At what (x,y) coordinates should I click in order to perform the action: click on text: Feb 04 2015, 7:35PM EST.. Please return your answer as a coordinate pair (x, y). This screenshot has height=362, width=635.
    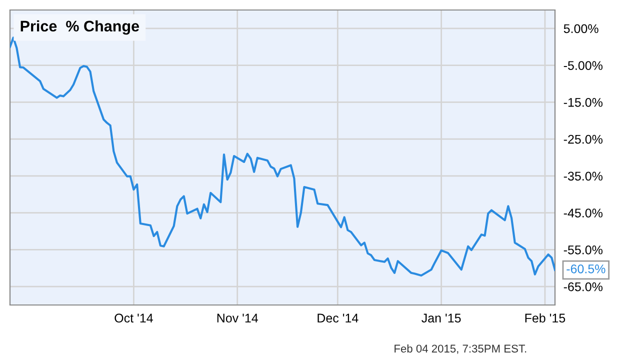
    Looking at the image, I should click on (460, 349).